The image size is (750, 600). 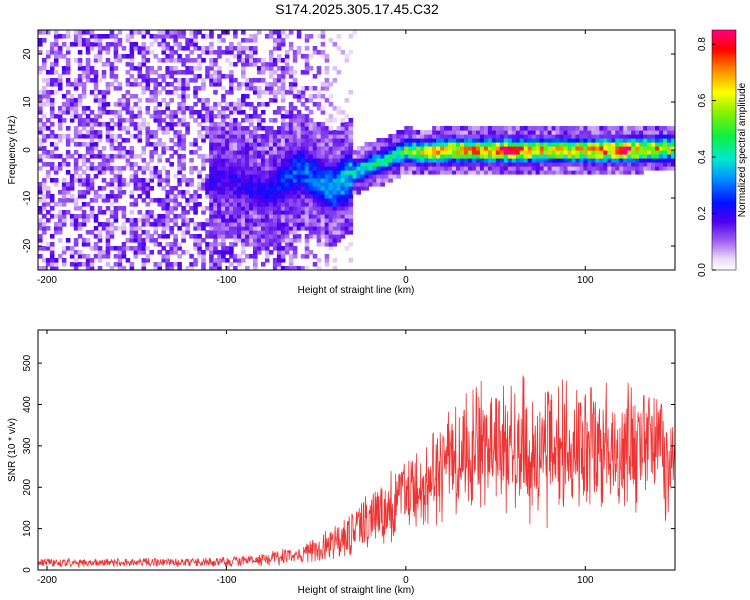 I want to click on heatmap-y-label: Frequency (Hz), so click(x=12, y=150).